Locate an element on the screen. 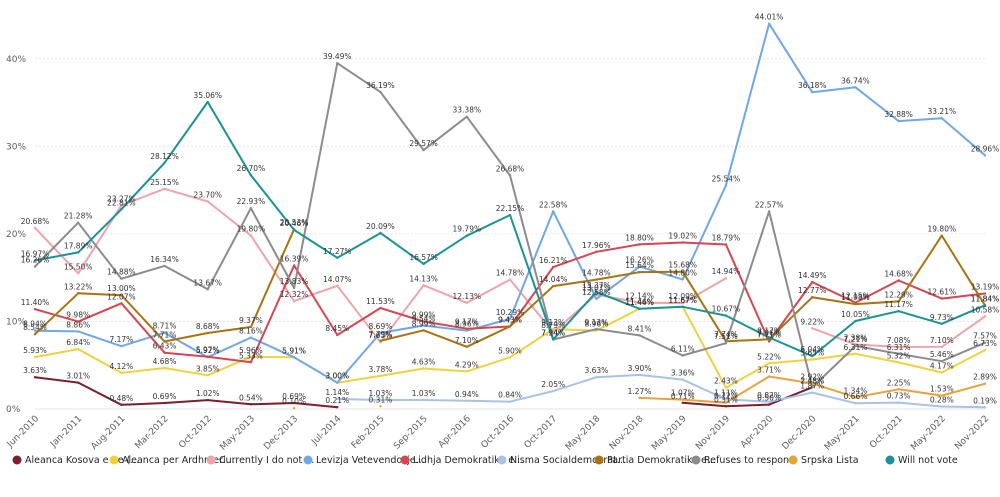  data-label: 1.07% is located at coordinates (683, 393).